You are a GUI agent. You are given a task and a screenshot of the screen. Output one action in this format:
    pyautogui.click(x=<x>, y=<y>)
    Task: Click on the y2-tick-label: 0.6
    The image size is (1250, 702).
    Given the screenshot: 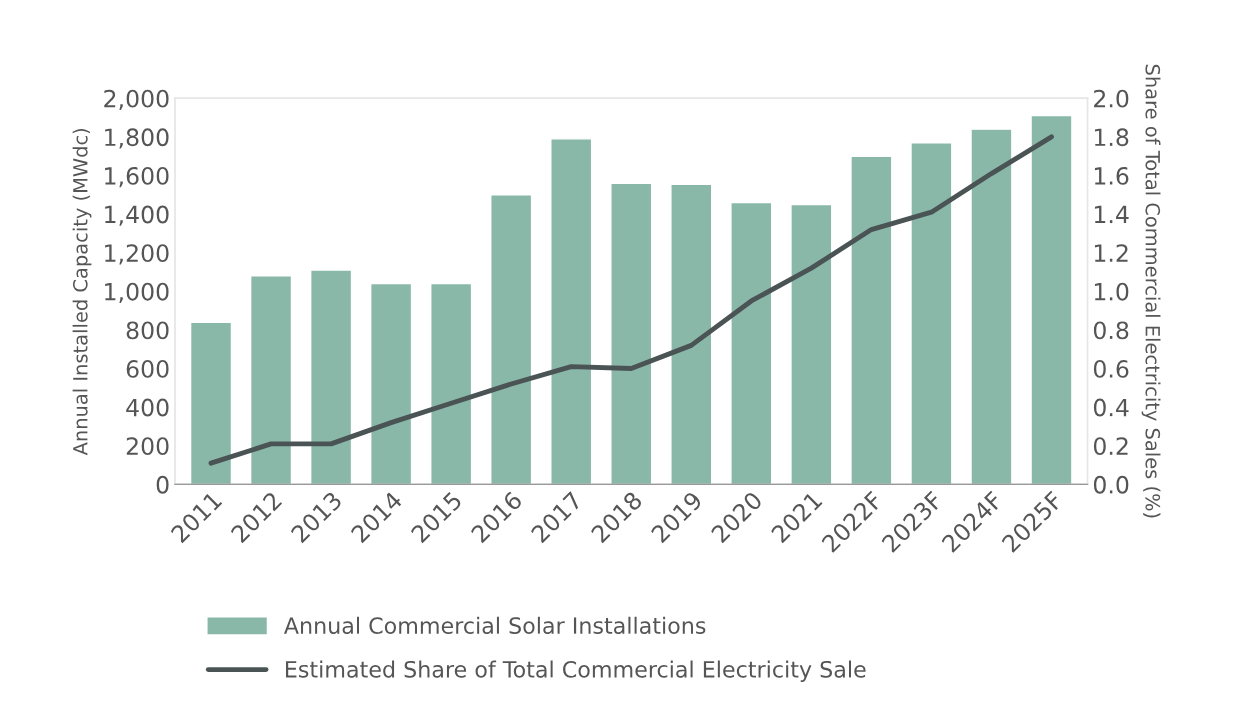 What is the action you would take?
    pyautogui.click(x=1111, y=369)
    